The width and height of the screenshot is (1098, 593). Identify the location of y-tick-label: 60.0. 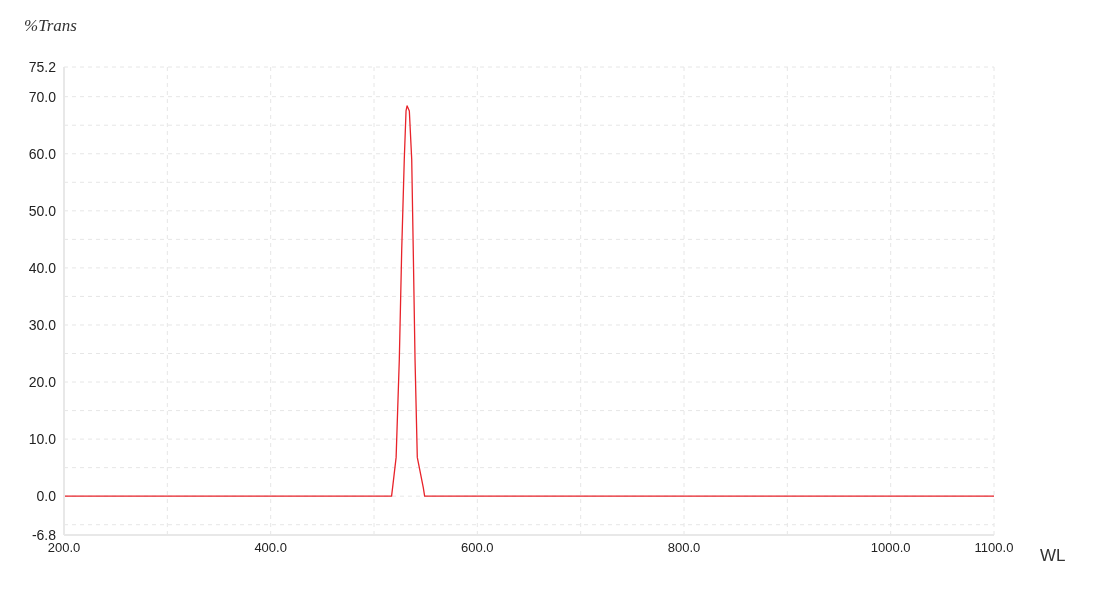
(42, 153).